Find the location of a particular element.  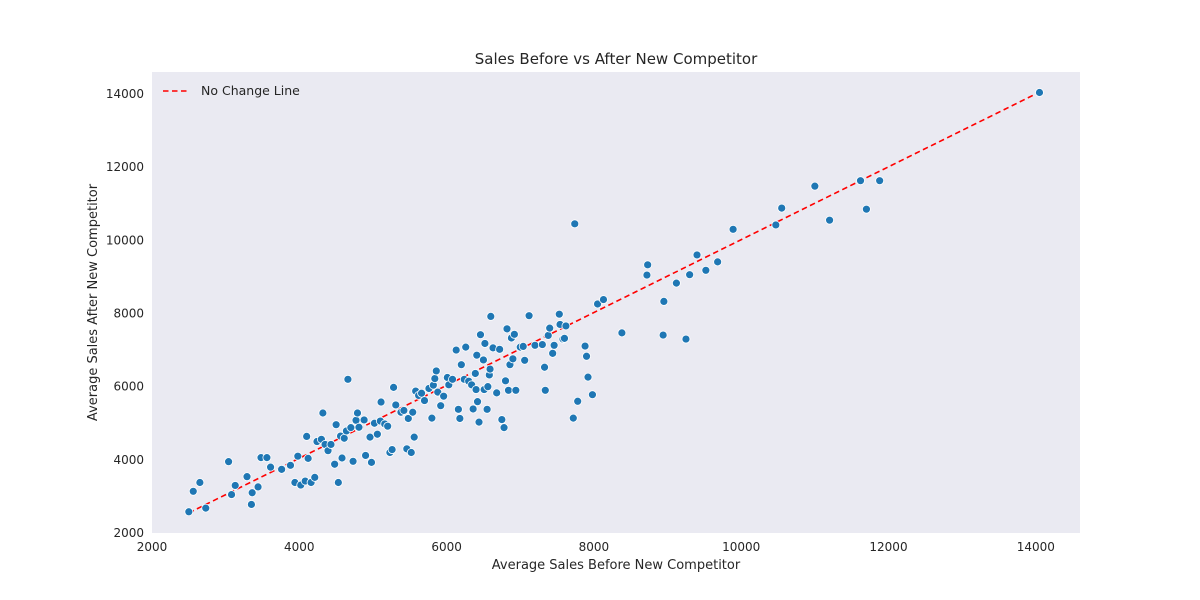

x-tick-label: 4000 is located at coordinates (299, 547).